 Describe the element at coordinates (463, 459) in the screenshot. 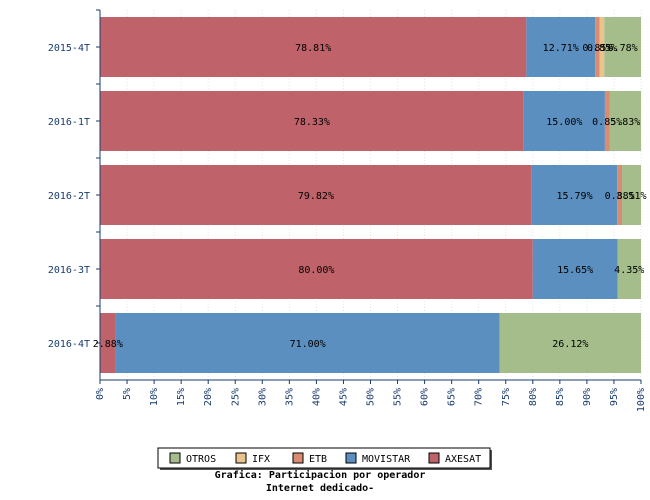

I see `legend-label-axesat: AXESAT` at that location.